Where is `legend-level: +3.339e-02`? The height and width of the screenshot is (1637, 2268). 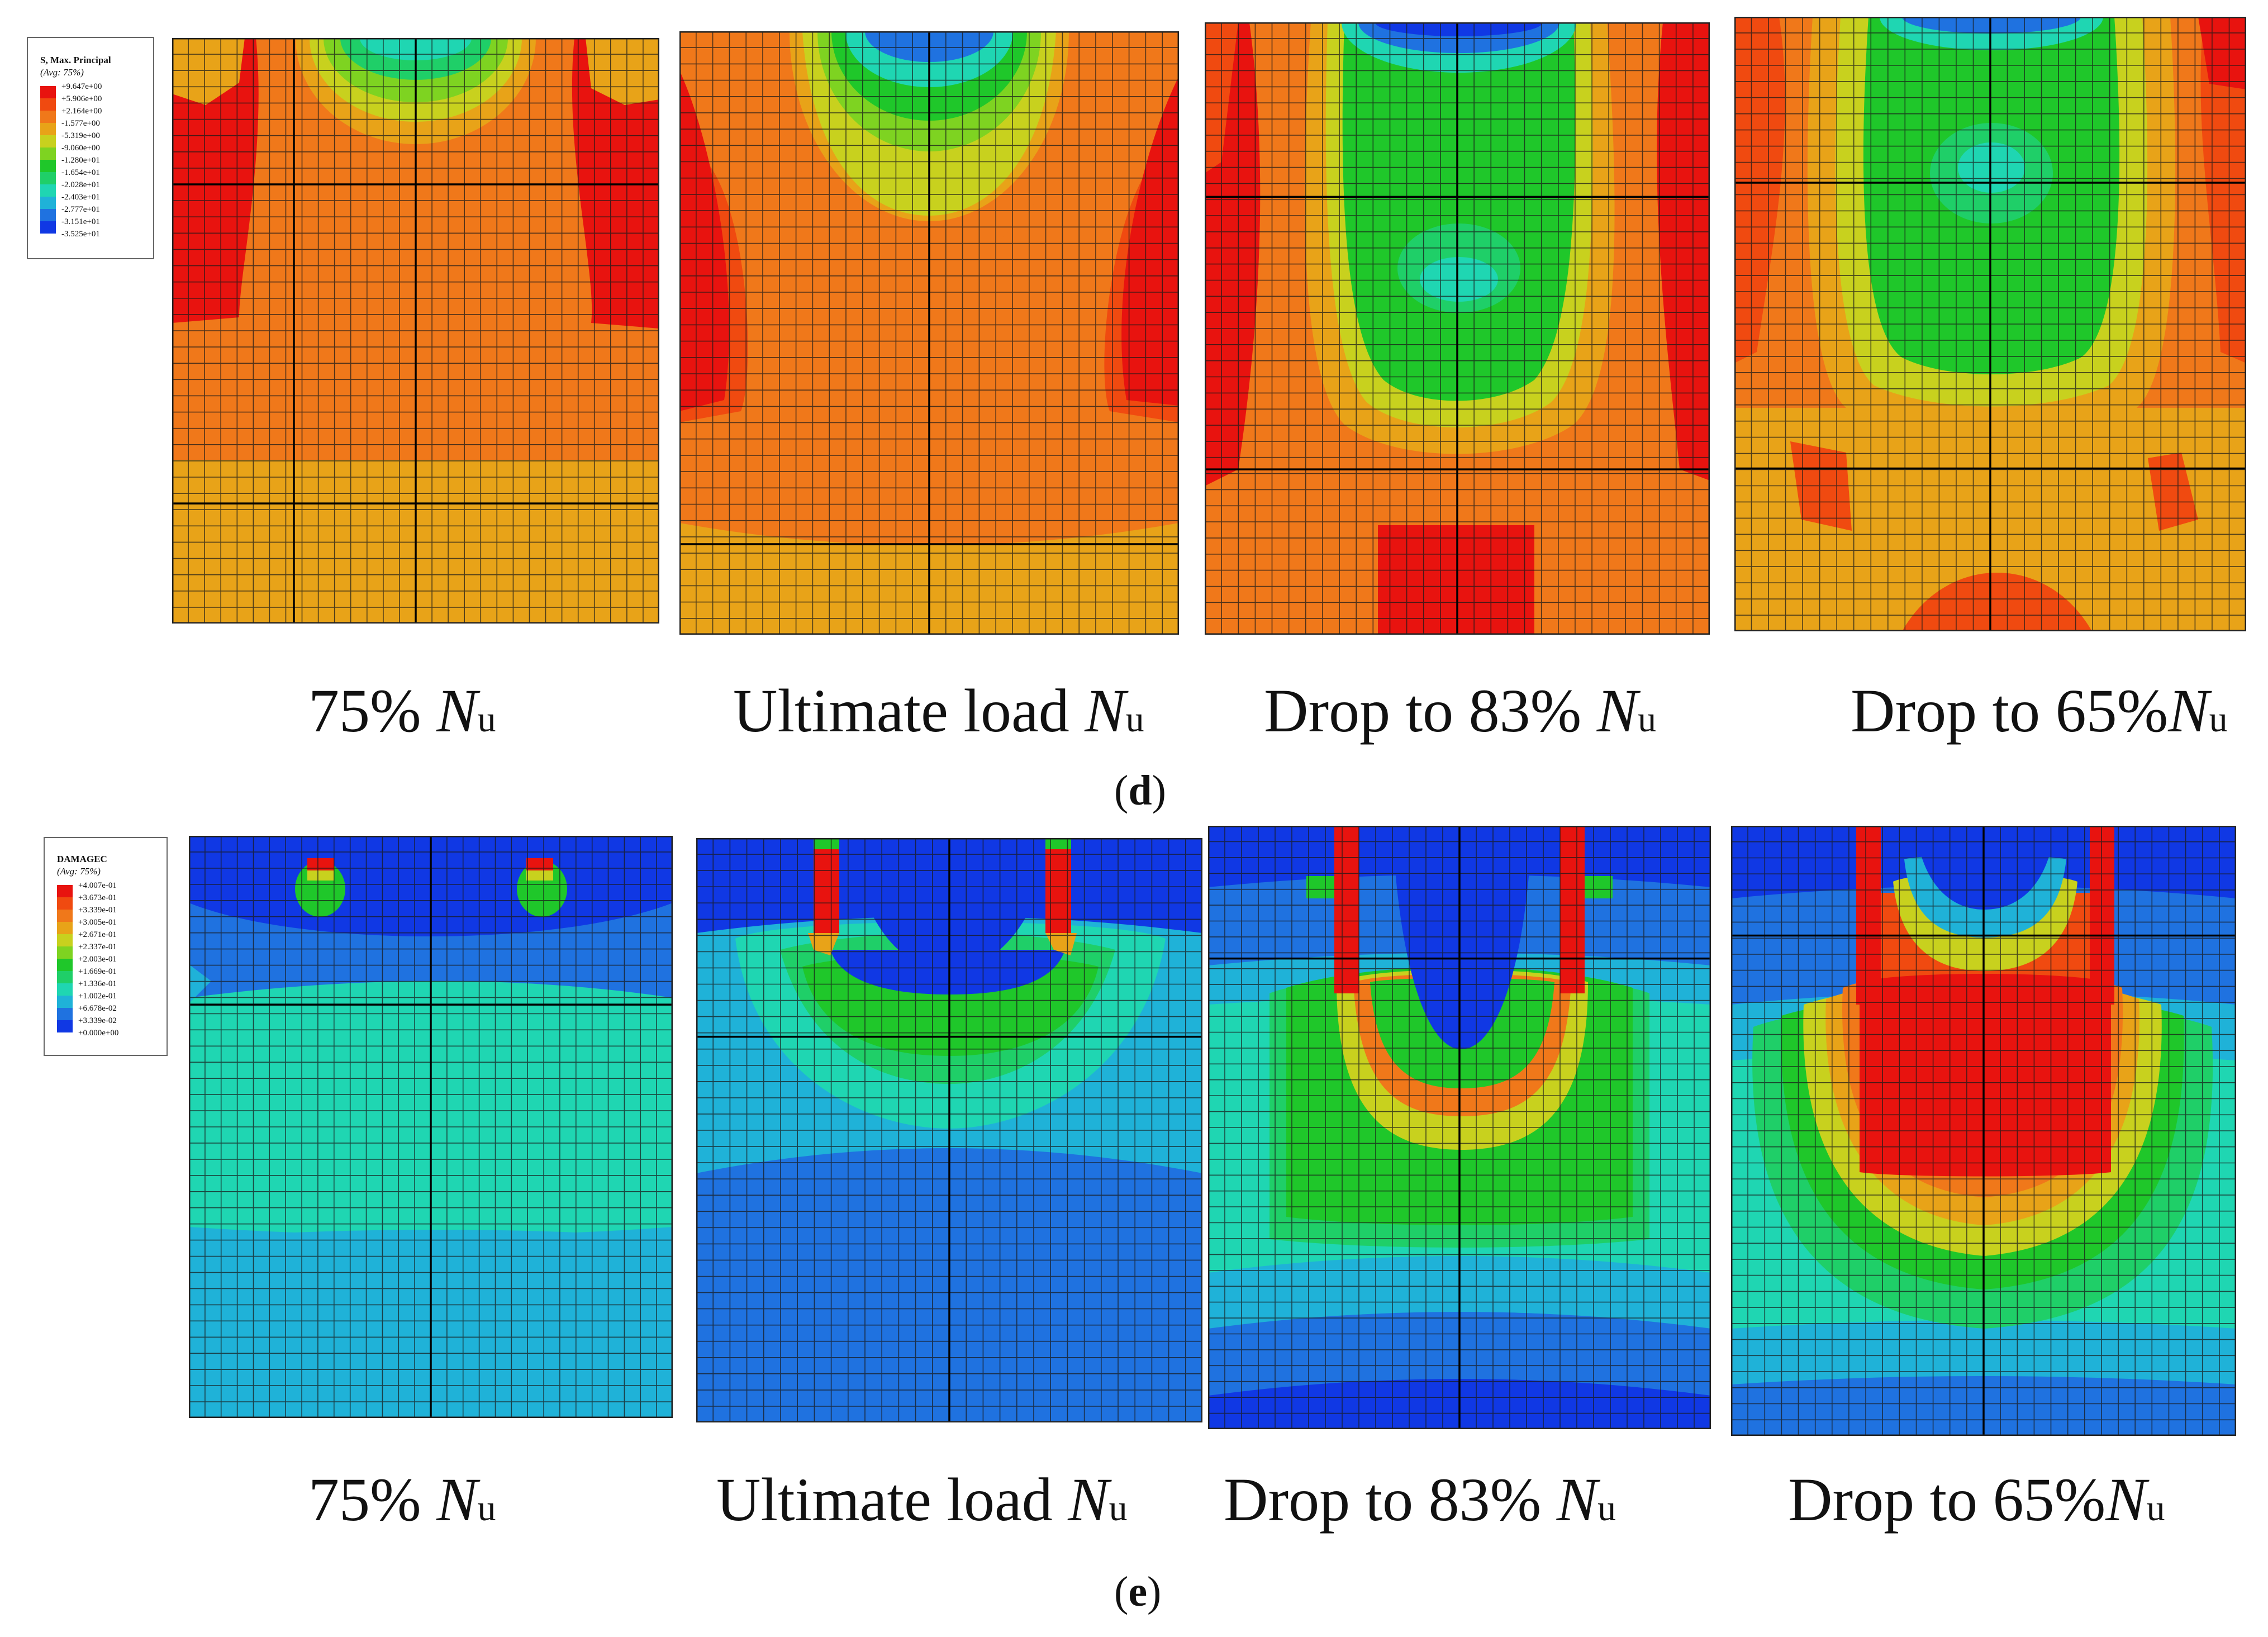 legend-level: +3.339e-02 is located at coordinates (97, 1020).